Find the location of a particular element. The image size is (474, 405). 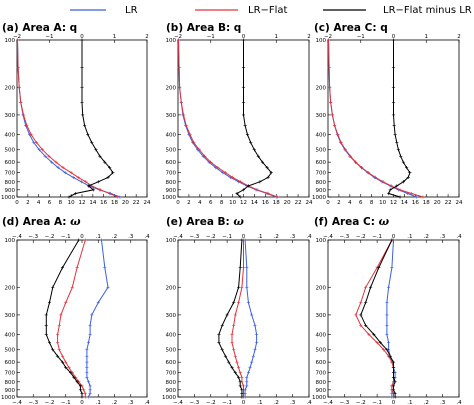

panel-a-xtick-top-label: −2 is located at coordinates (17, 37).